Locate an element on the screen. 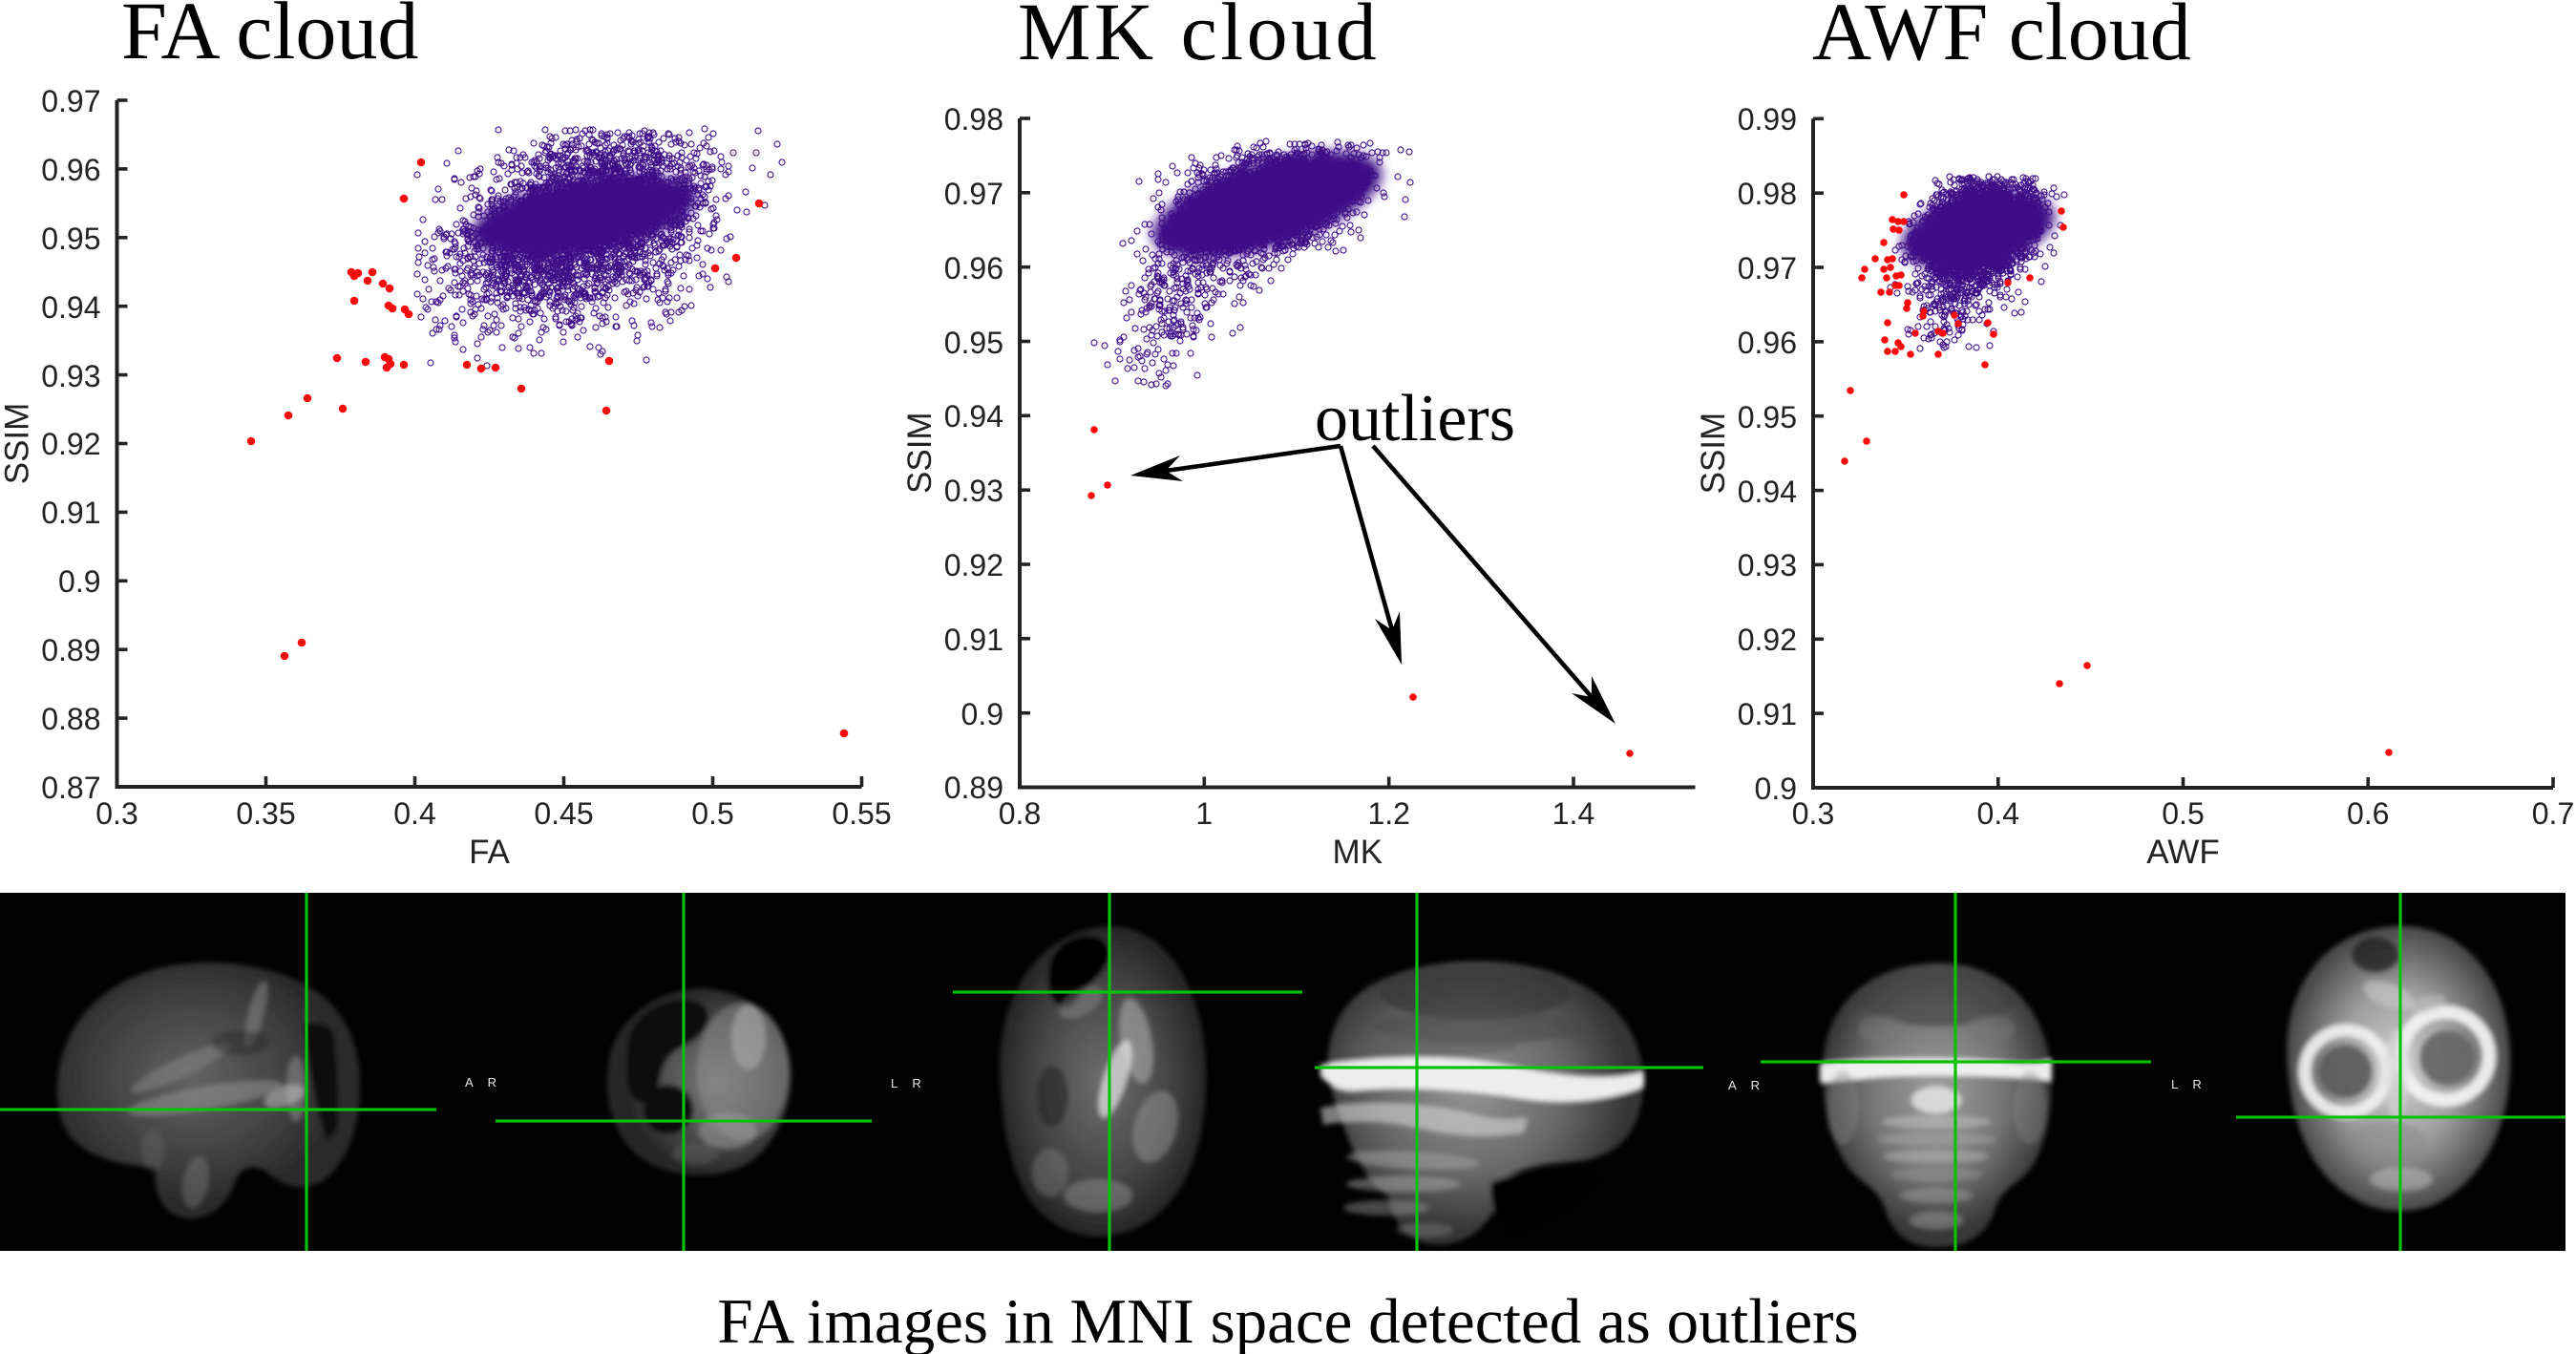 The image size is (2576, 1354). svg-text: MK cloud is located at coordinates (1199, 38).